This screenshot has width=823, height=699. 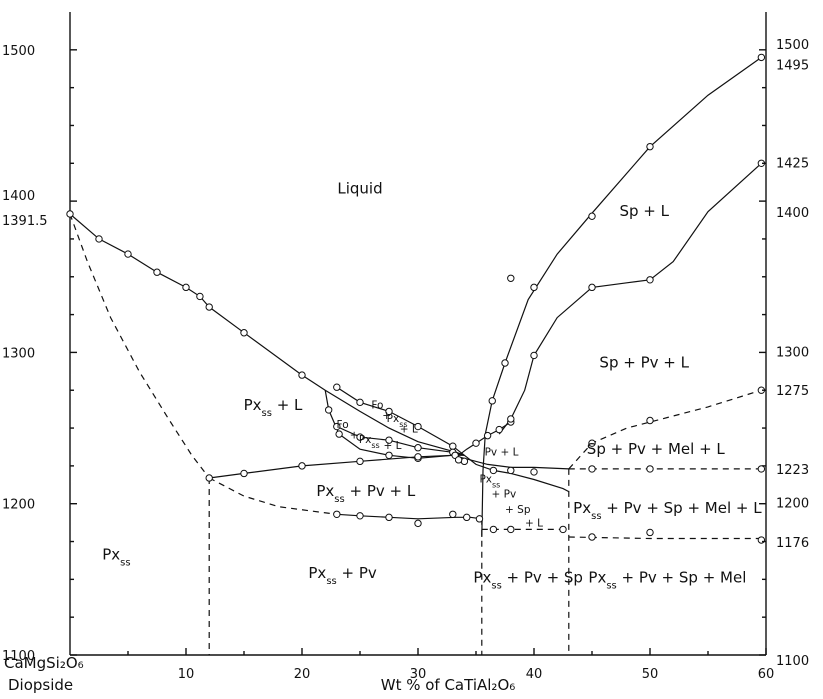 What do you see at coordinates (18, 505) in the screenshot?
I see `y-tick-label-left: 1200` at bounding box center [18, 505].